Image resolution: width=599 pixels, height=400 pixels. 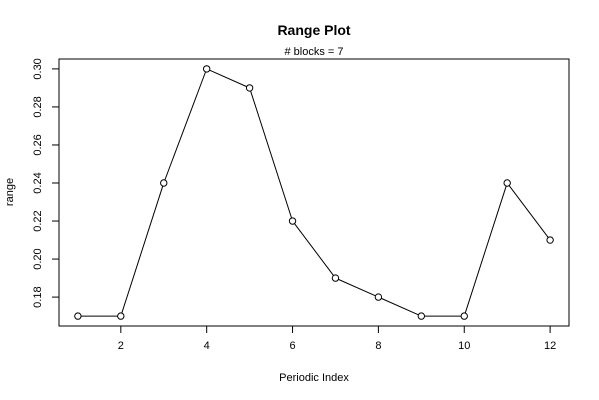 I want to click on x-axis: 2 4 6 8 10 12, so click(x=337, y=339).